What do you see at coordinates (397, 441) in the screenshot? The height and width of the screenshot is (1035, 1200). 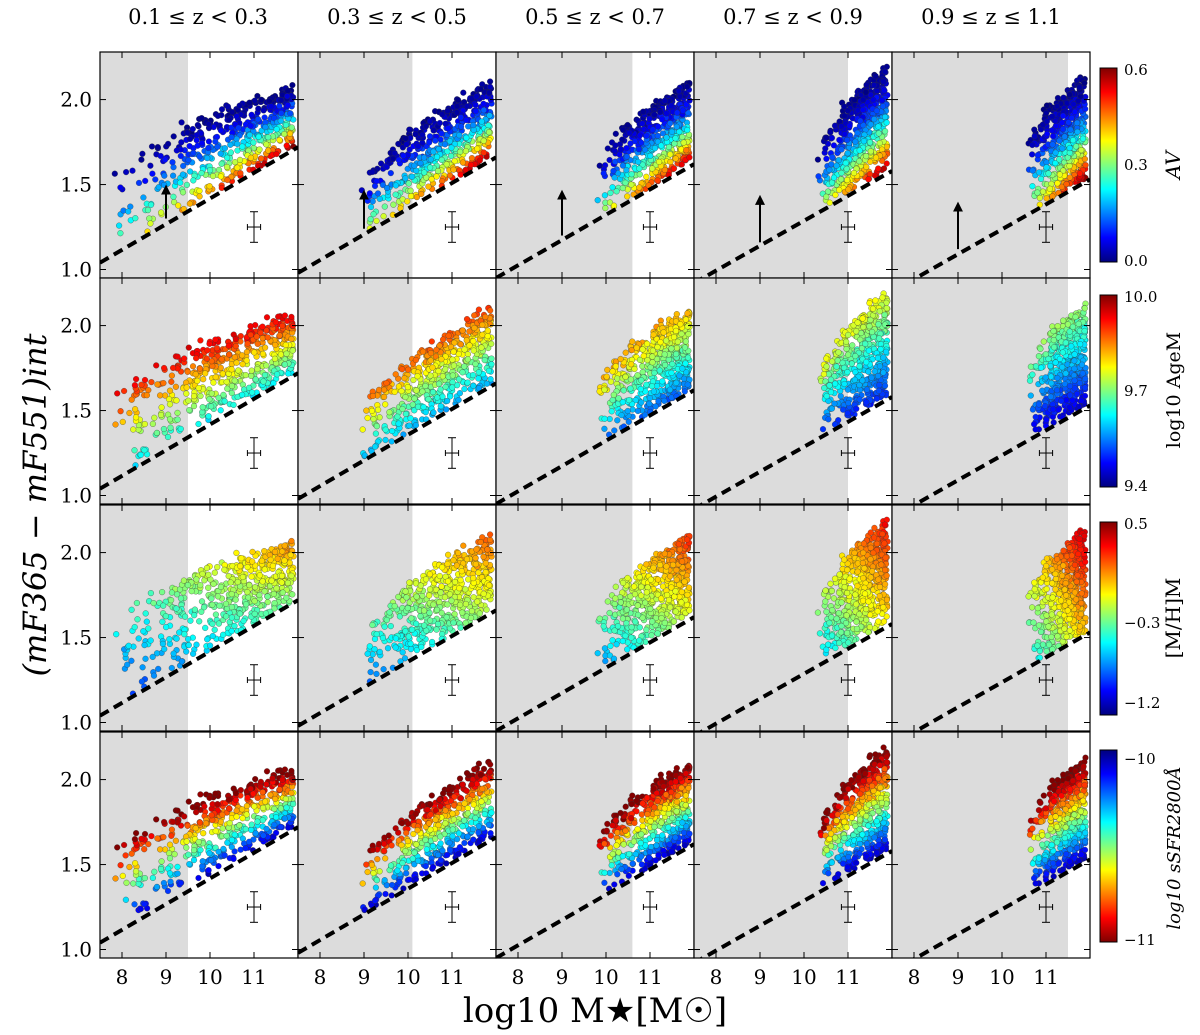 I see `completeness-cut-line` at bounding box center [397, 441].